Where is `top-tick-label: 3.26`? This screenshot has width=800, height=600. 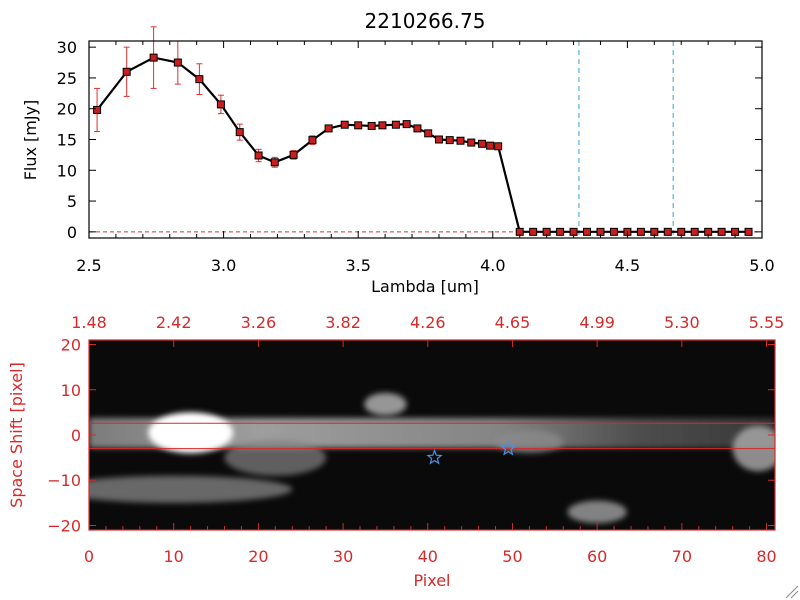 top-tick-label: 3.26 is located at coordinates (259, 322).